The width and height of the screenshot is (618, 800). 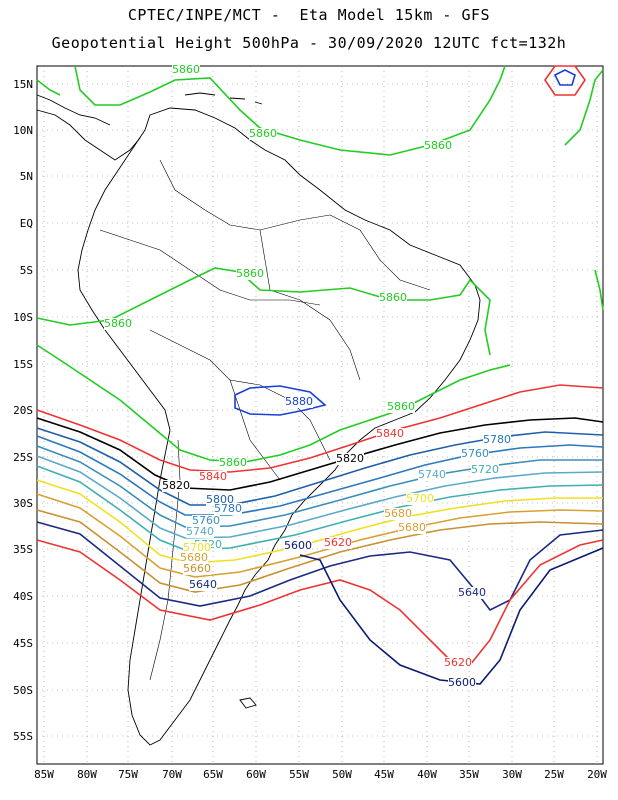 I want to click on longitude-label: 75W, so click(x=128, y=774).